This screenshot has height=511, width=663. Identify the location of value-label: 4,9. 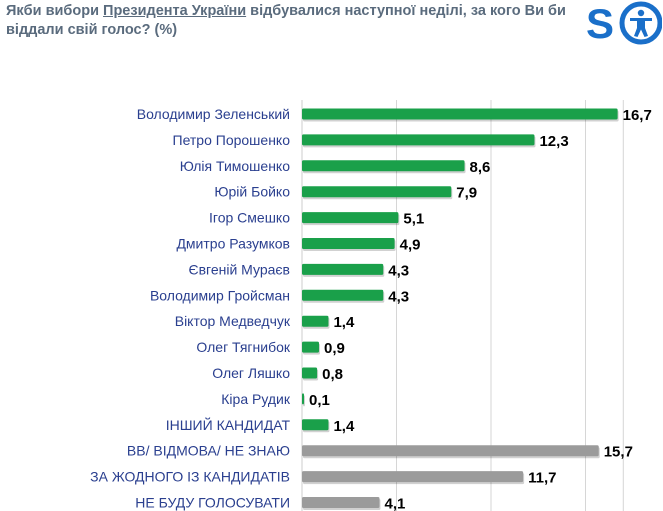
(410, 245).